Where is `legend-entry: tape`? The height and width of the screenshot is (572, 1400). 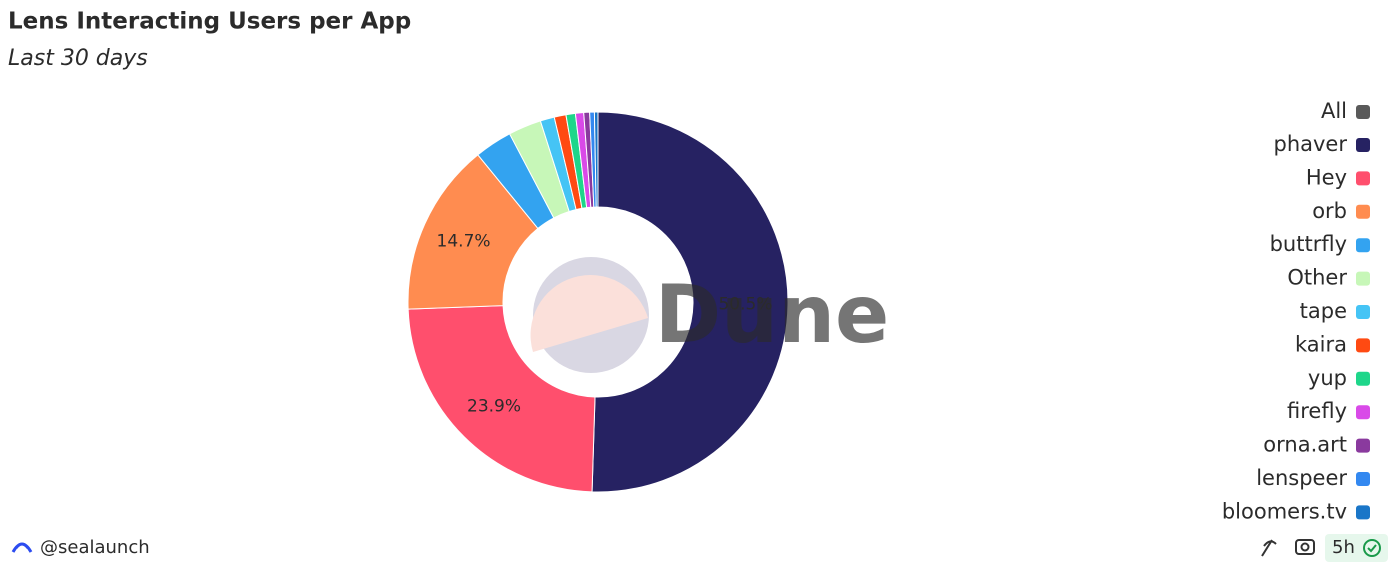
legend-entry: tape is located at coordinates (1323, 311).